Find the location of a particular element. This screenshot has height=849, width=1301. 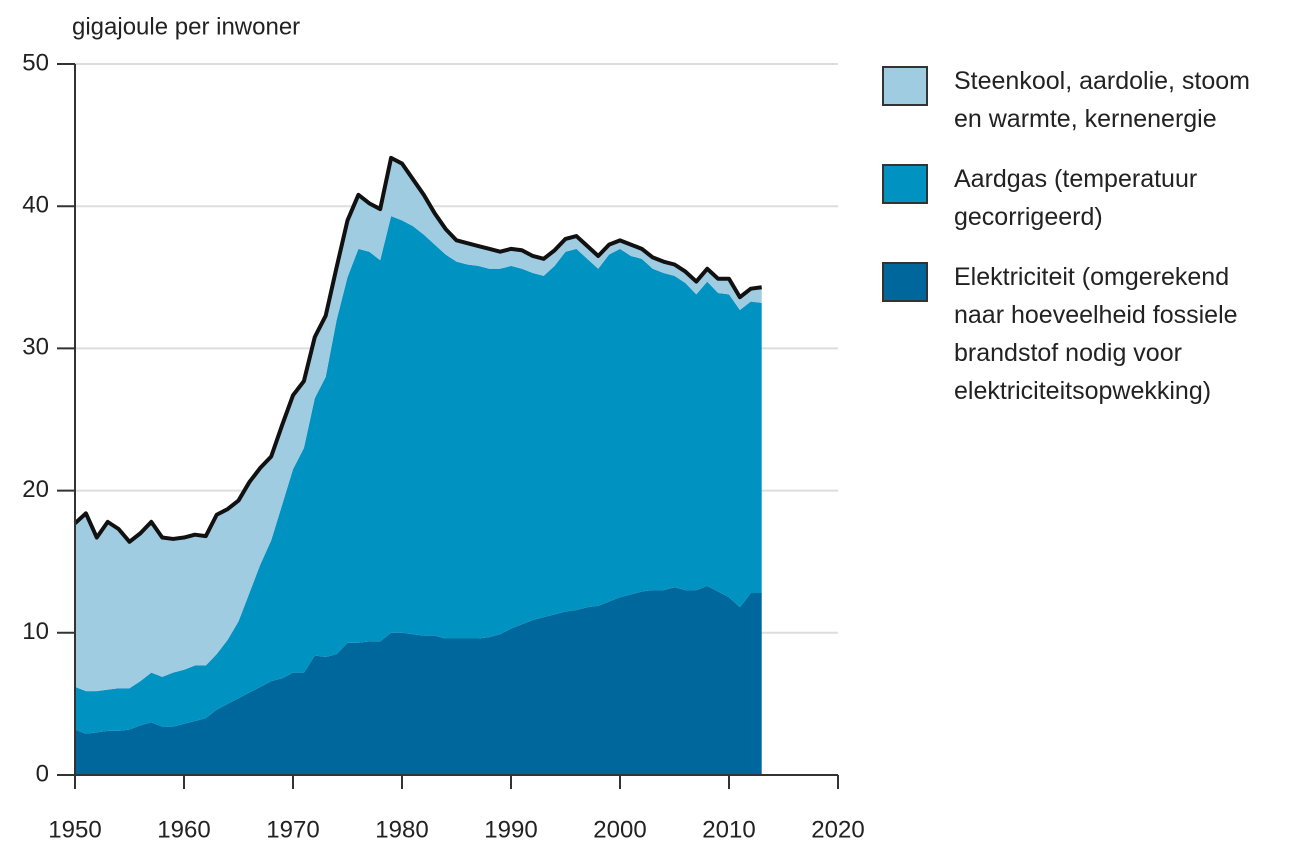

y-axis-label: gigajoule per inwoner is located at coordinates (186, 26).